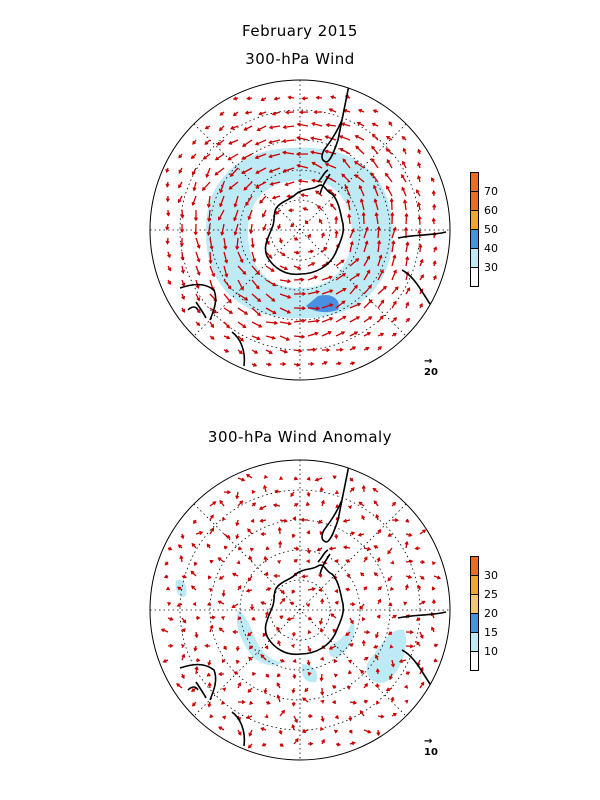  Describe the element at coordinates (491, 651) in the screenshot. I see `legend-label: 10` at that location.